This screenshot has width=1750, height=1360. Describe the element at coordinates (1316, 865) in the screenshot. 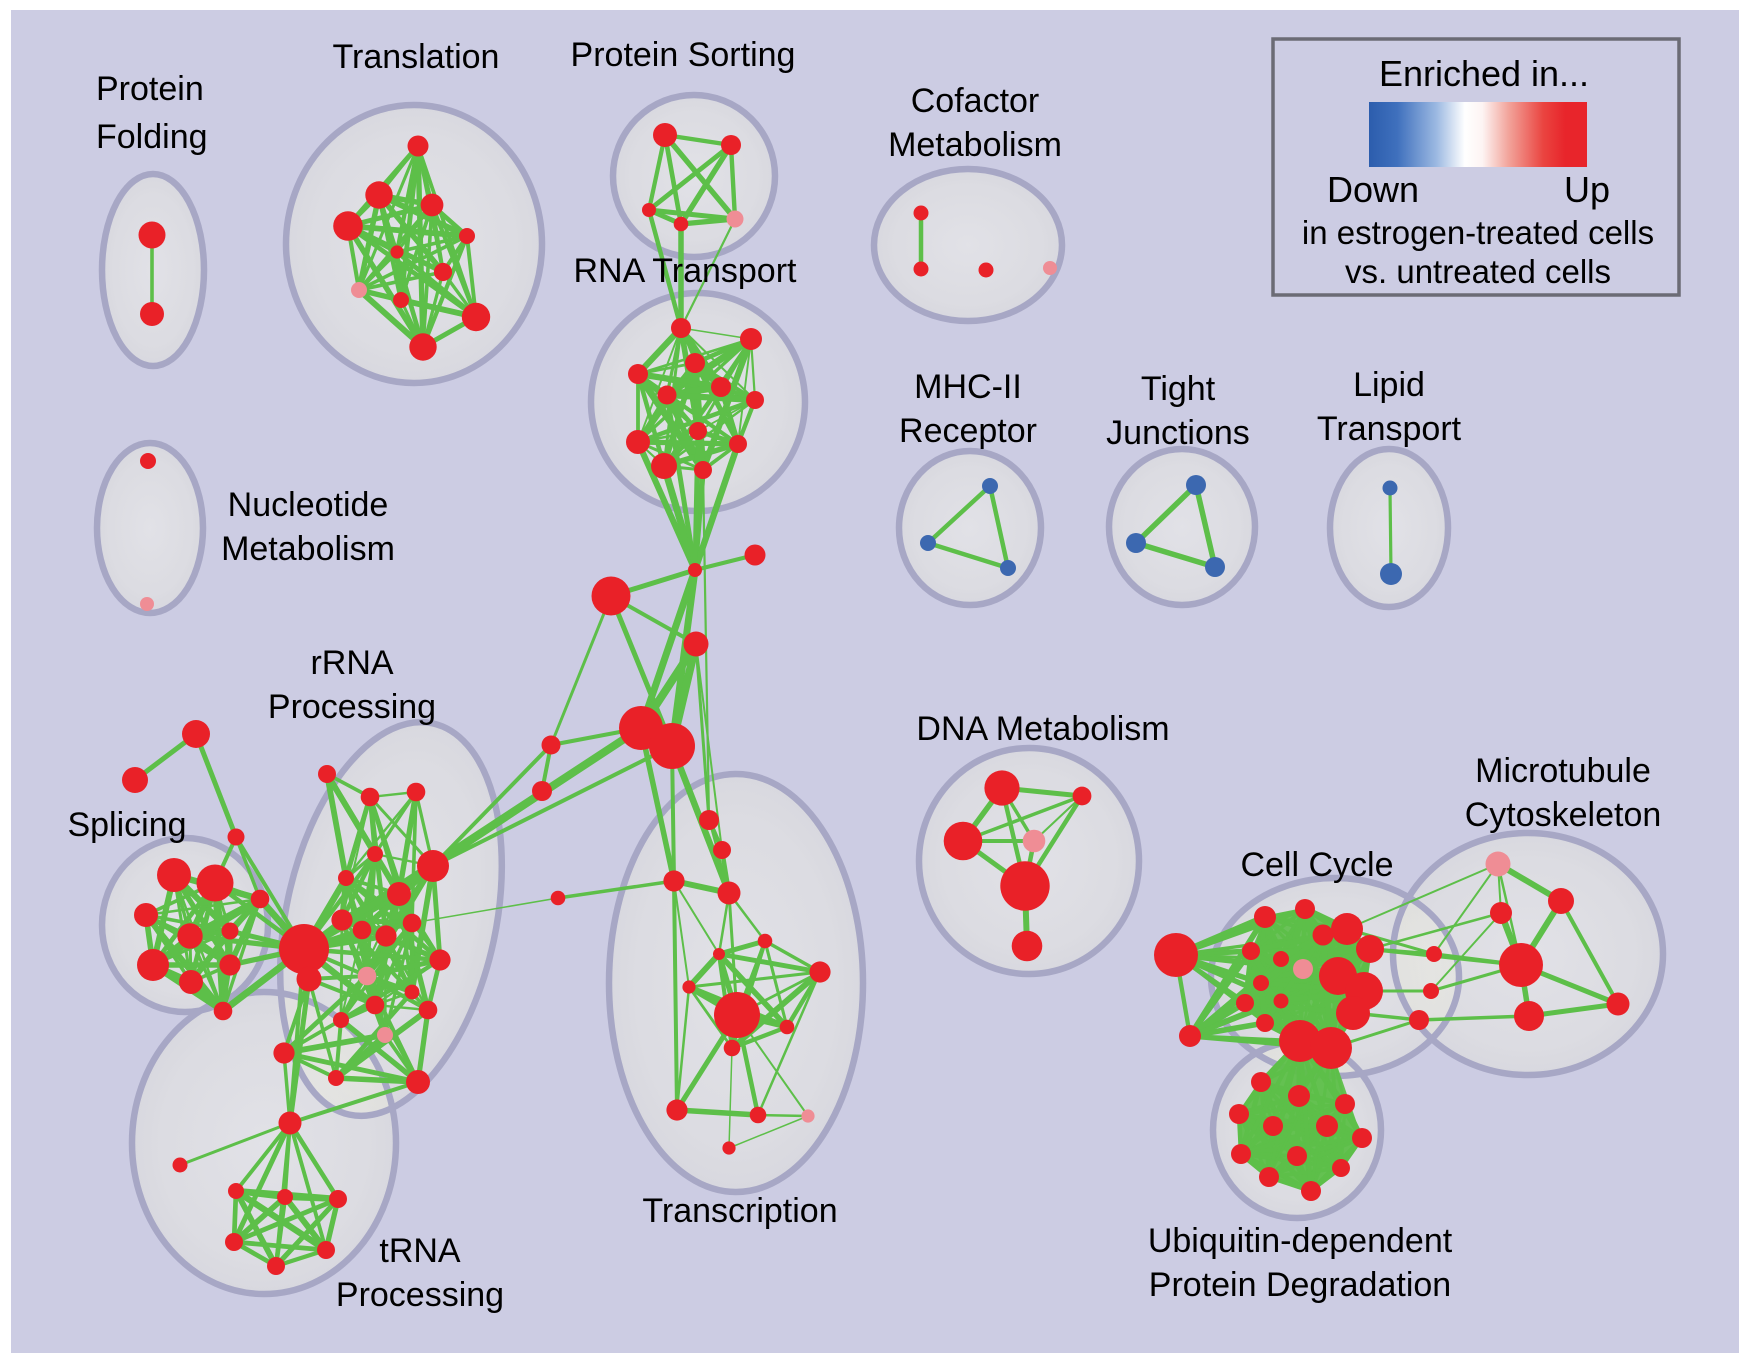

I see `svg-text: Cell Cycle` at that location.